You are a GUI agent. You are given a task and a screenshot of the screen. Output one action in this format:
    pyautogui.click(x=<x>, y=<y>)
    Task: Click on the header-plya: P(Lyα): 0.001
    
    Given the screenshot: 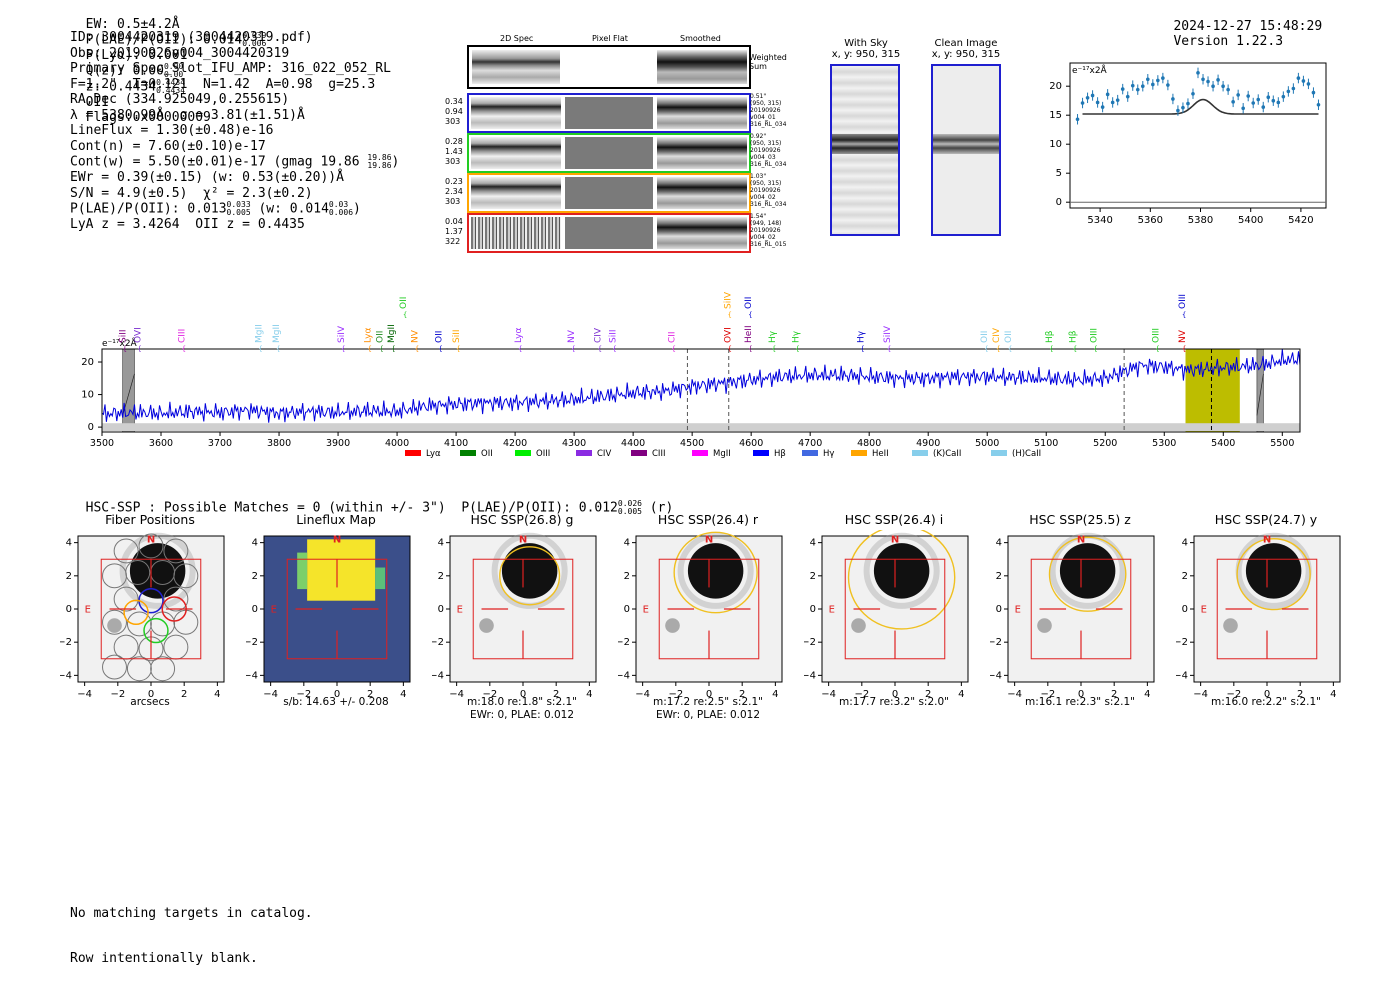 What is the action you would take?
    pyautogui.click(x=136, y=55)
    